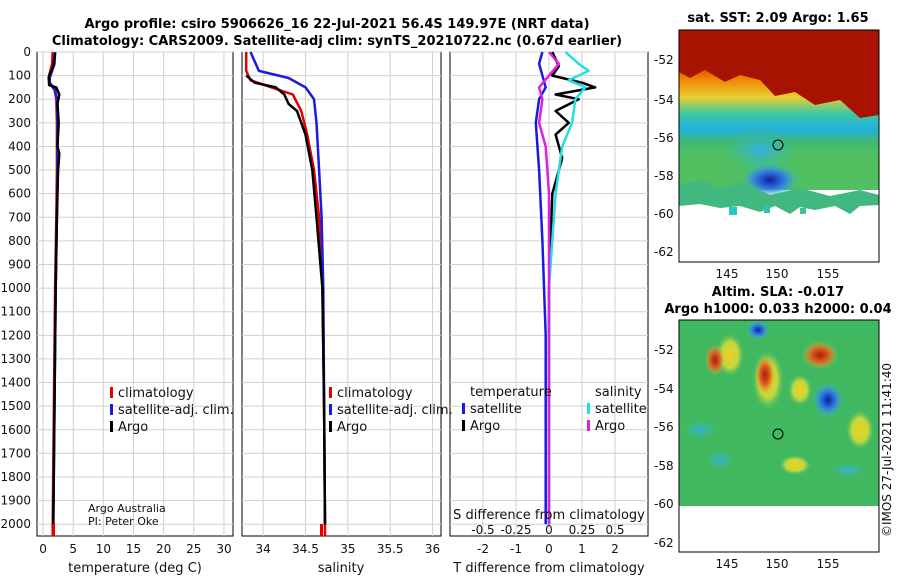 Image resolution: width=900 pixels, height=580 pixels. Describe the element at coordinates (15, 406) in the screenshot. I see `depth-tick-label: 1500` at that location.